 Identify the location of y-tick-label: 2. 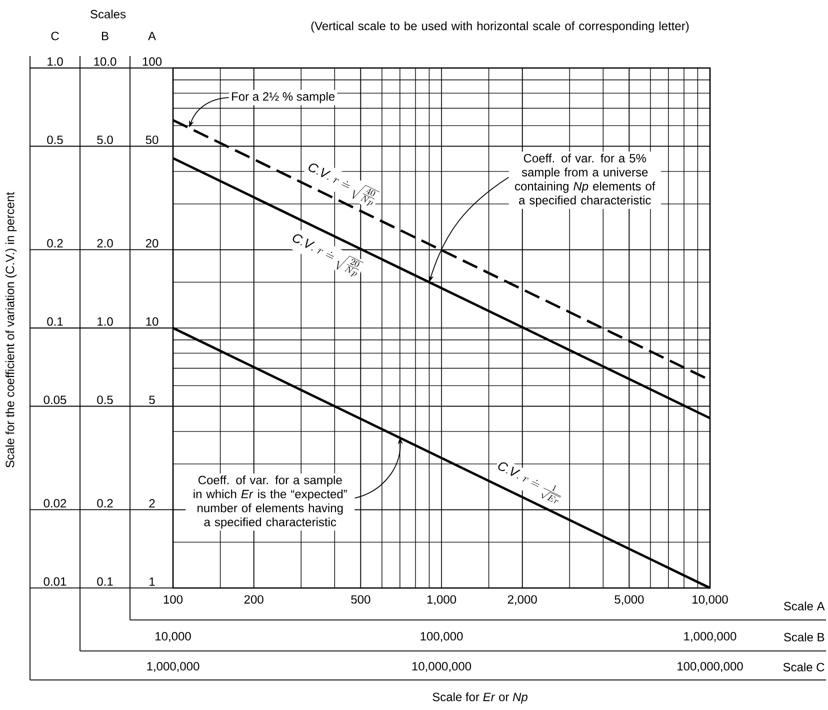
(152, 503).